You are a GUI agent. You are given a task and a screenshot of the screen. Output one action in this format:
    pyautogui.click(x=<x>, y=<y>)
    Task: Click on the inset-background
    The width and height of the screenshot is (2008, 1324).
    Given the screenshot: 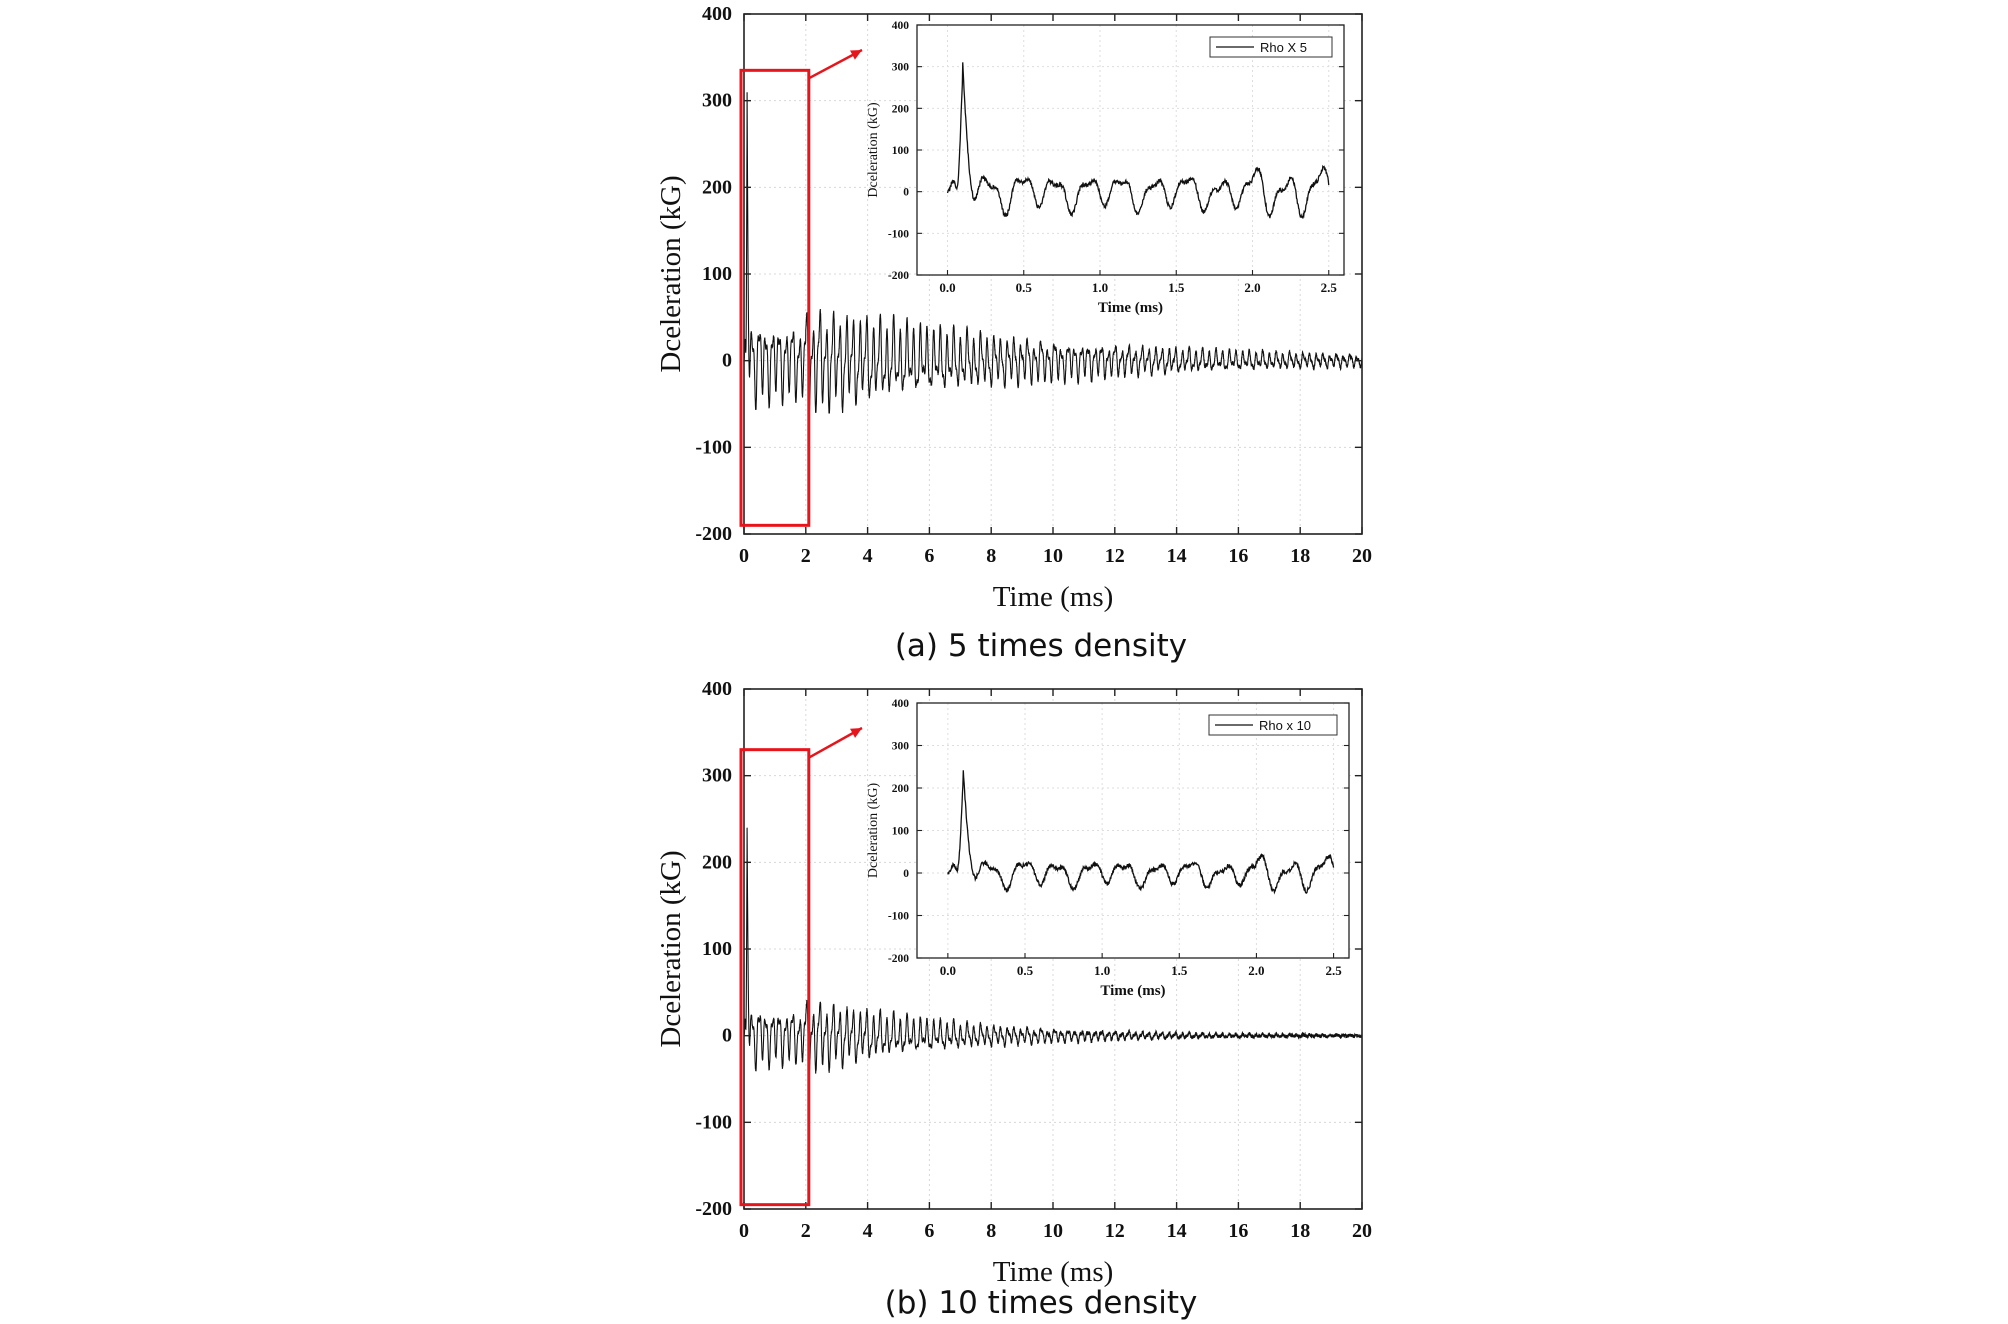 What is the action you would take?
    pyautogui.click(x=1130, y=150)
    